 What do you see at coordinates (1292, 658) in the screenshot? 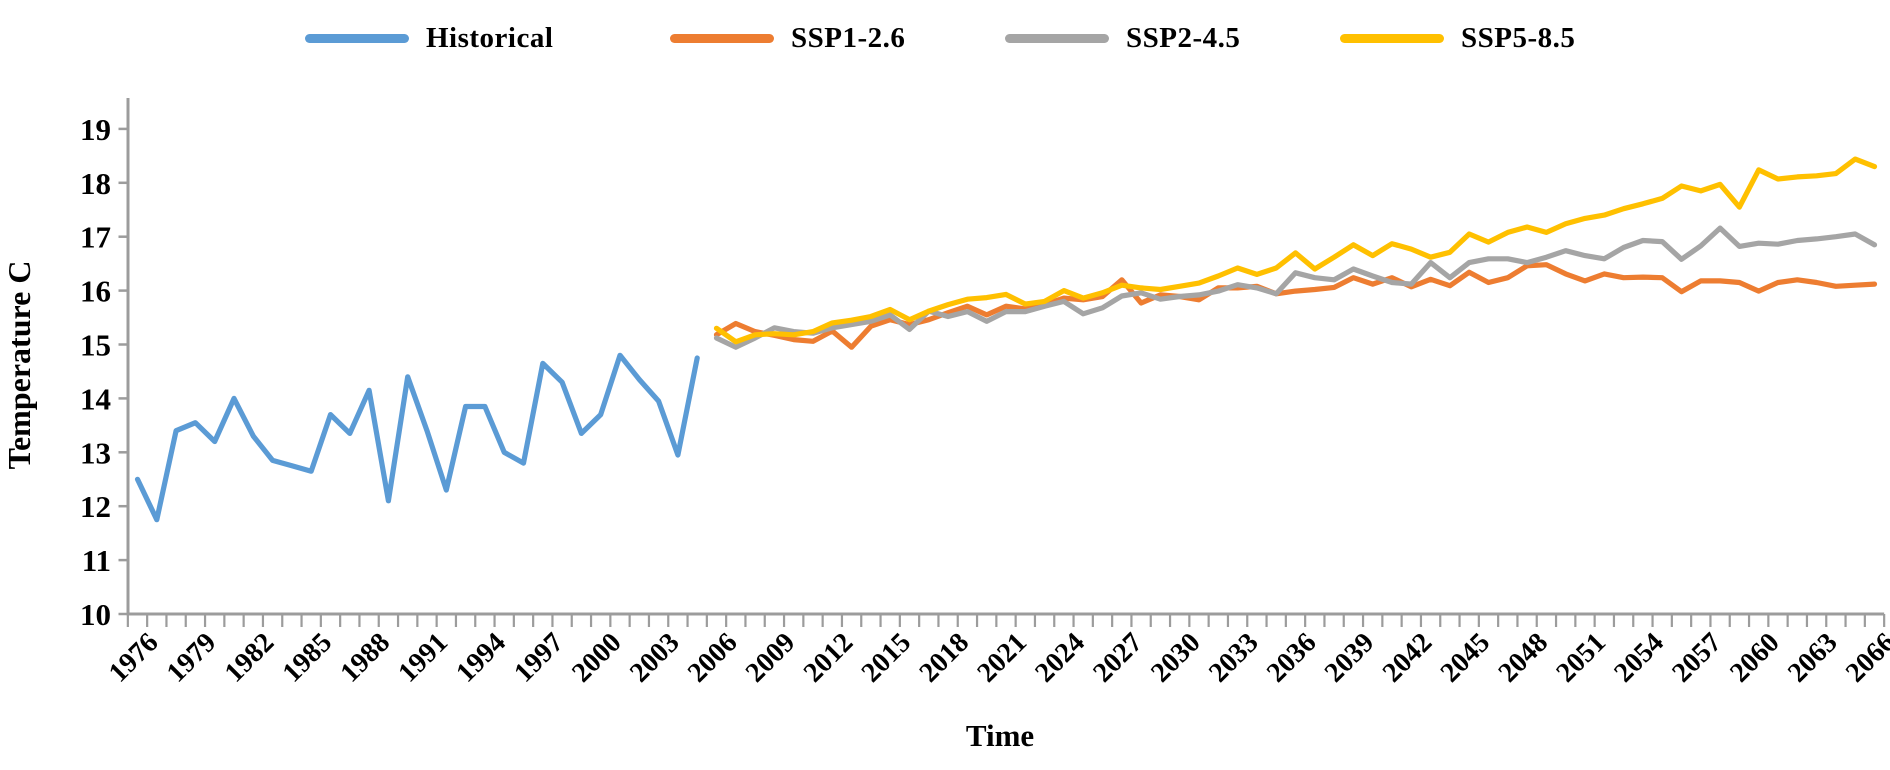
I see `x-tick-label: 2036` at bounding box center [1292, 658].